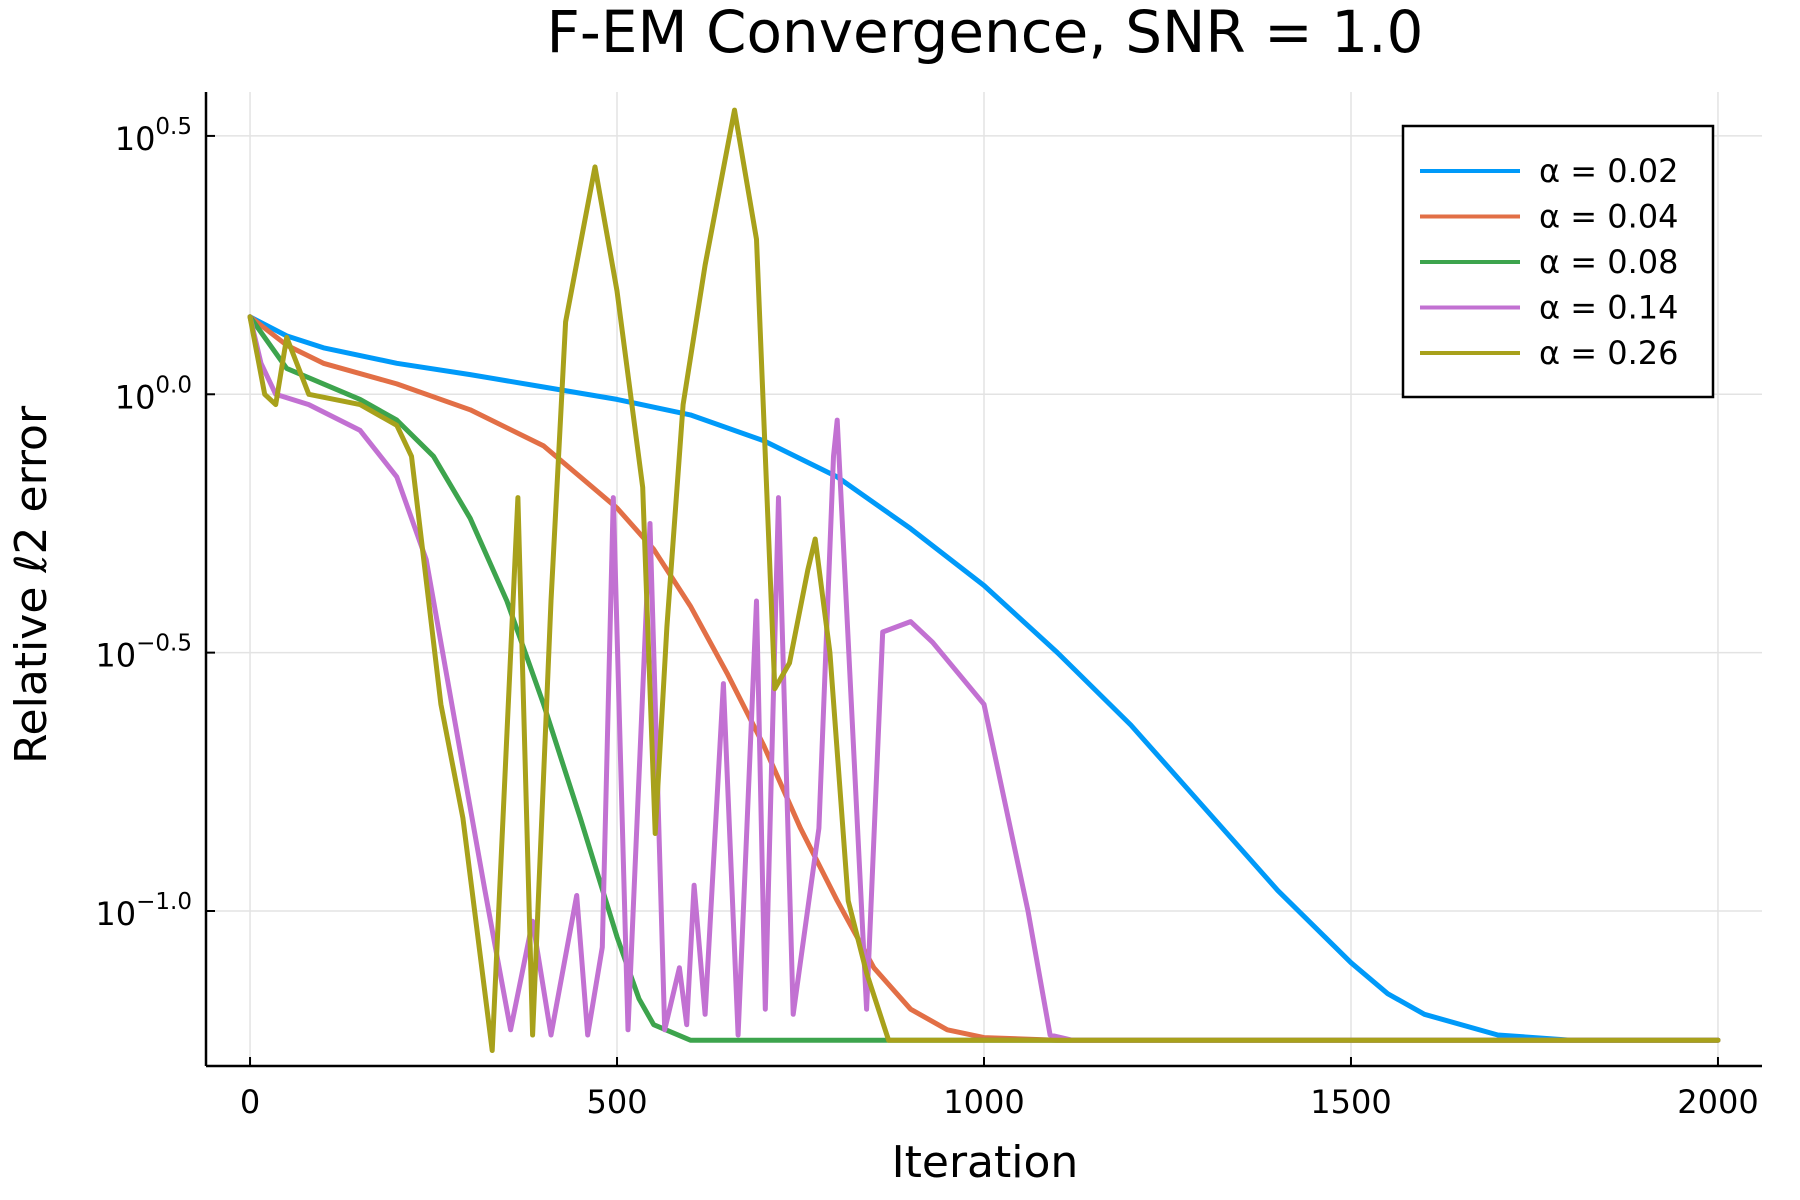 The image size is (1800, 1200). What do you see at coordinates (164, 644) in the screenshot?
I see `y-tick-exponent: −0.5` at bounding box center [164, 644].